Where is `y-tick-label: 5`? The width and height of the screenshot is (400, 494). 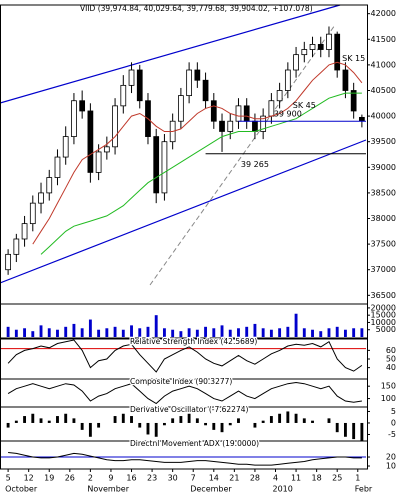 y-tick-label: 5 is located at coordinates (393, 411).